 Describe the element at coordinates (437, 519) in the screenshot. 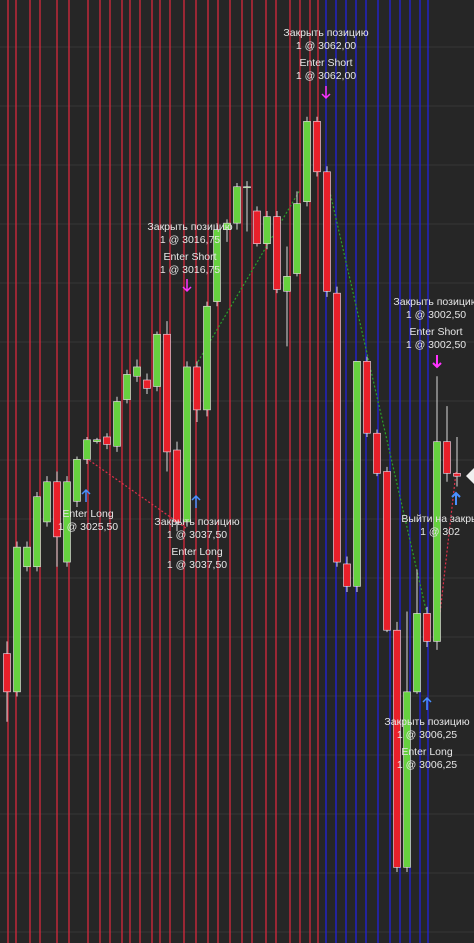

I see `annotation-text: Выйти на закры` at that location.